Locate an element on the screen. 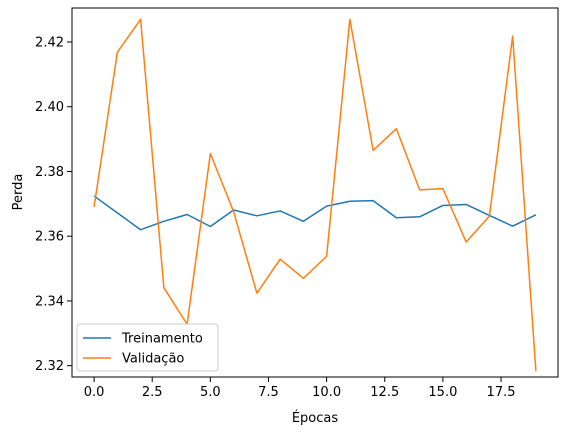 Image resolution: width=576 pixels, height=434 pixels. x-tick-label: 2.5 is located at coordinates (152, 392).